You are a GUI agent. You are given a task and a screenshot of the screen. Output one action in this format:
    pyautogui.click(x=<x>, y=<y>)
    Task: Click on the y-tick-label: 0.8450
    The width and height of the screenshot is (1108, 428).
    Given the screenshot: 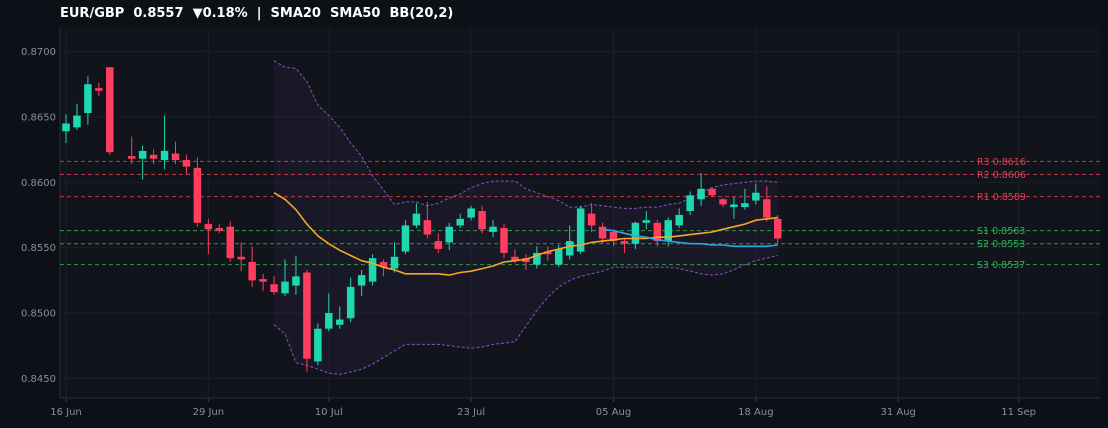 What is the action you would take?
    pyautogui.click(x=38, y=379)
    